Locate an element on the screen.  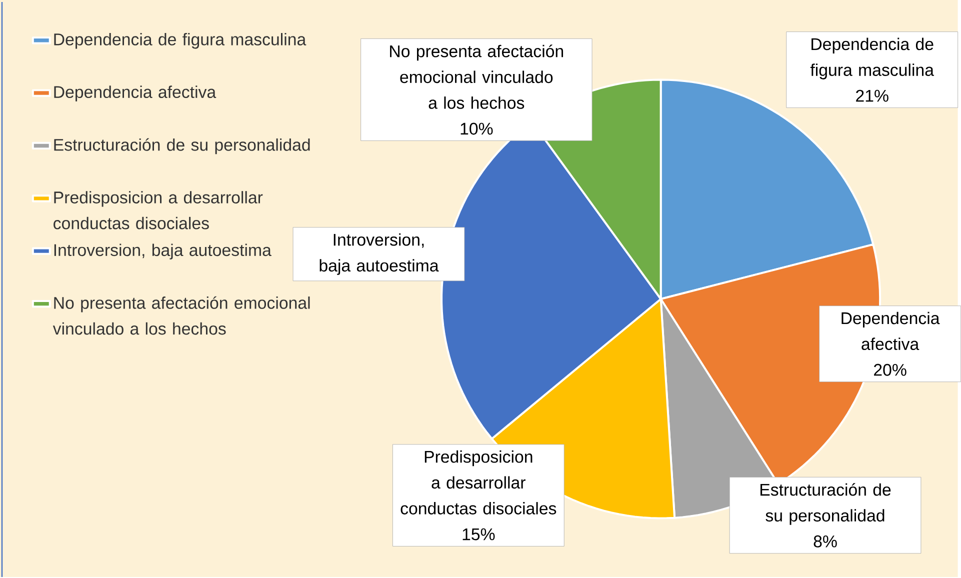
slice-label: Predisposicion a desarrollar conductas disociales is located at coordinates (478, 482).